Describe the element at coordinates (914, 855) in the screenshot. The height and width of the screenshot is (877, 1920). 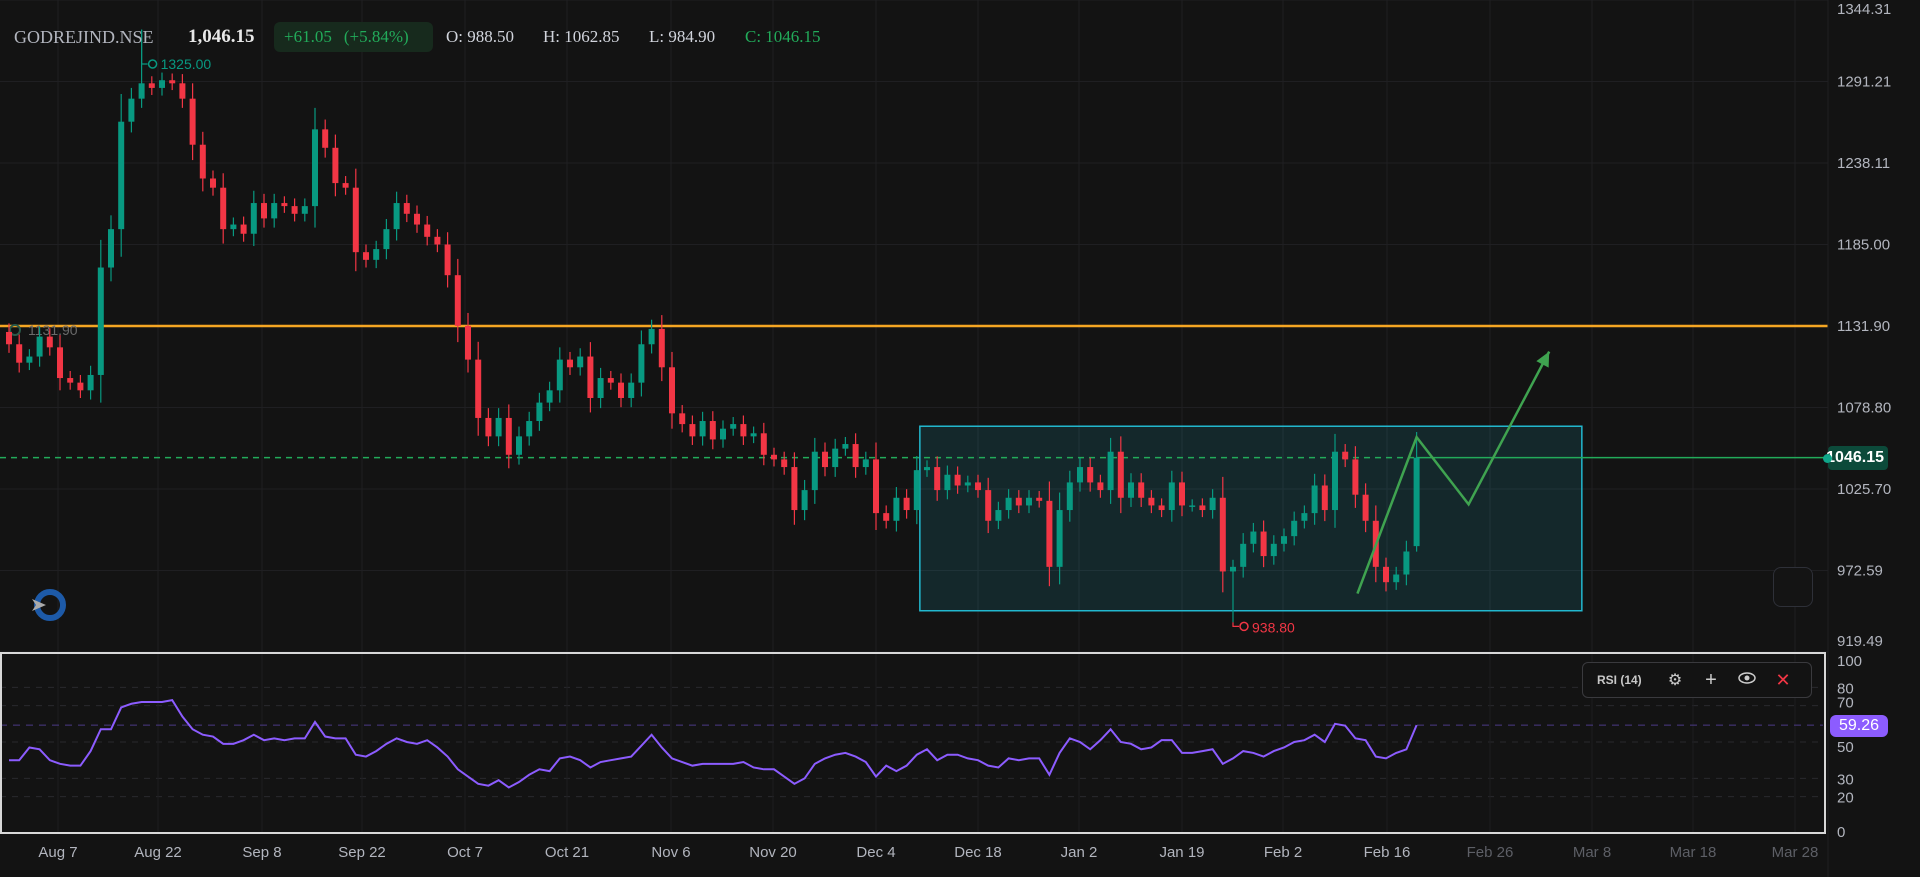
I see `date-axis` at that location.